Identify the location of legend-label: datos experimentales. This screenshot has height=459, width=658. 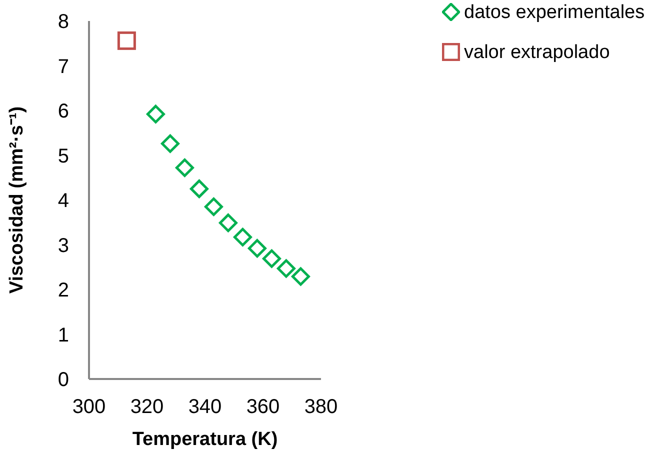
(555, 13).